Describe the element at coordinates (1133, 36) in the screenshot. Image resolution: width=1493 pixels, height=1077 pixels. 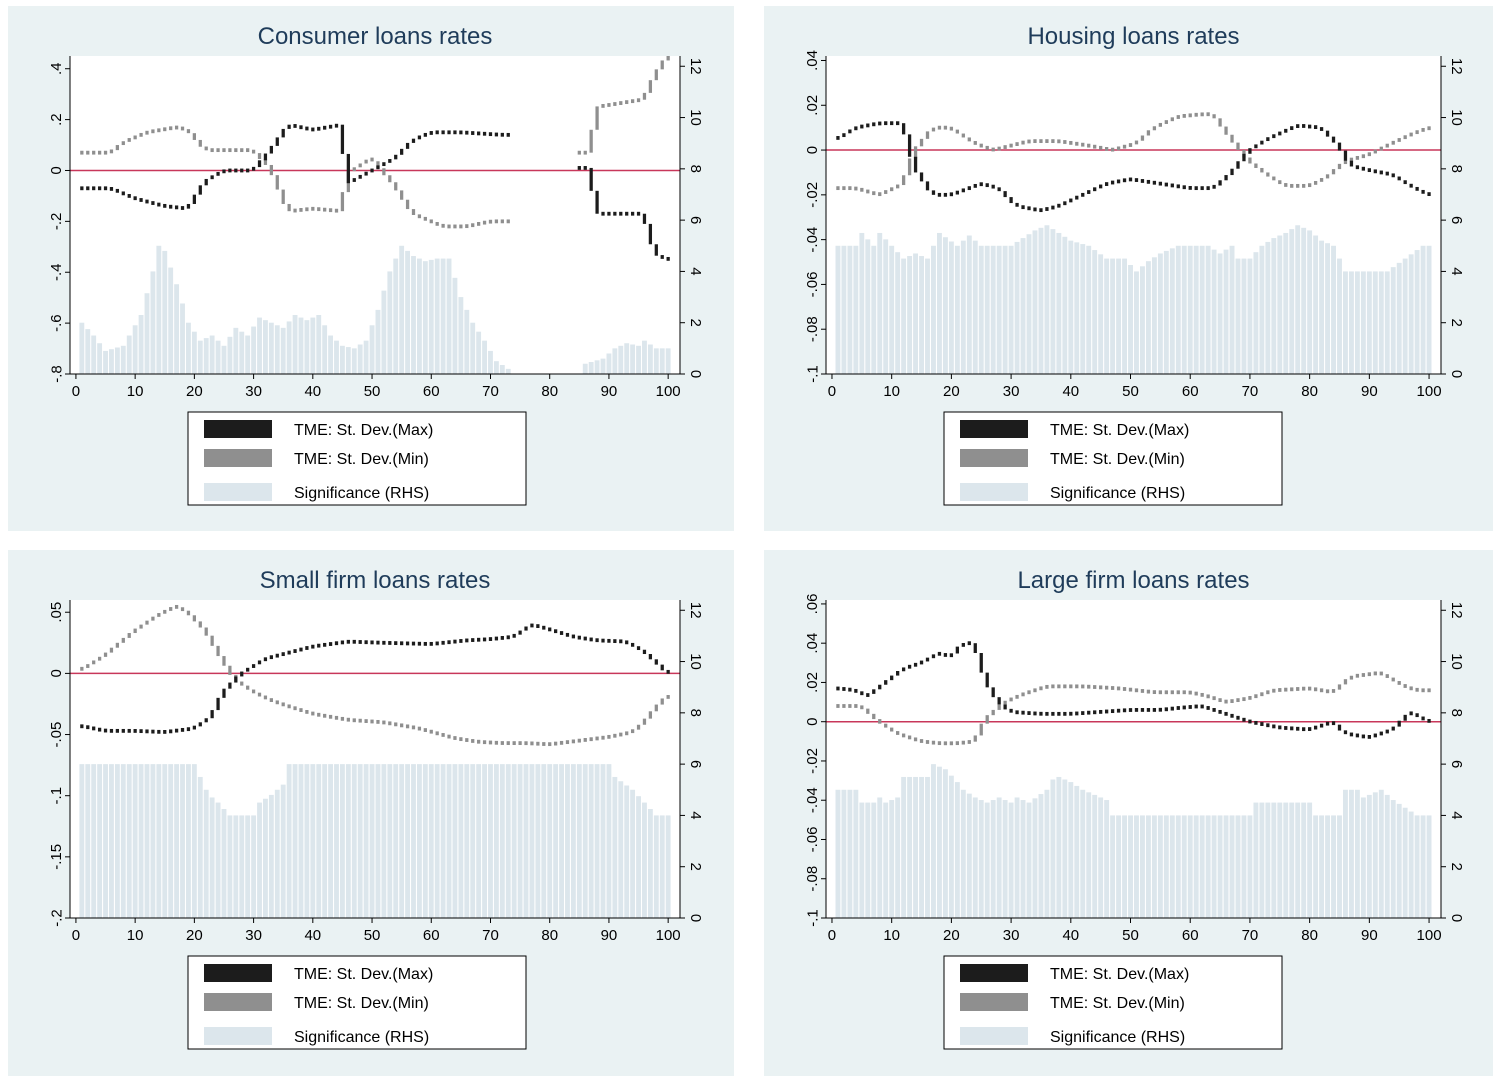
I see `chart-title: Housing loans rates` at that location.